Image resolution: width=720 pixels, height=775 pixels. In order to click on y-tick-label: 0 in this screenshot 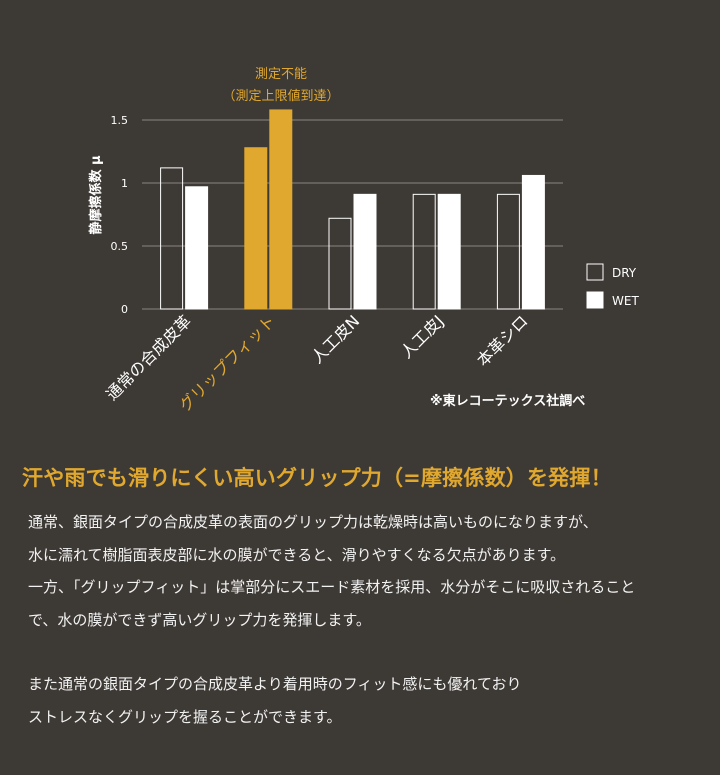, I will do `click(124, 309)`.